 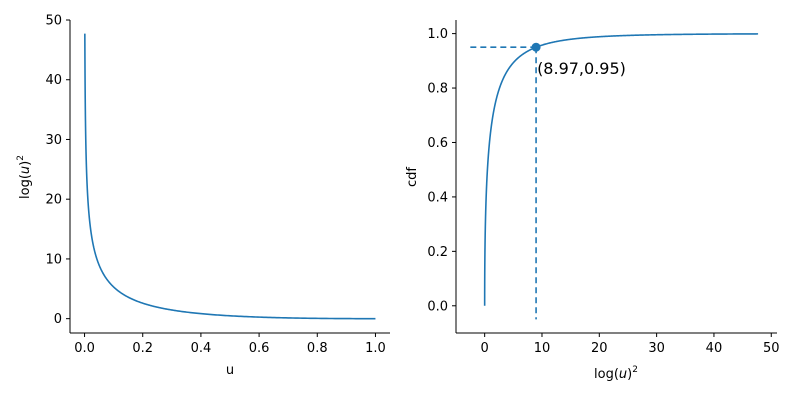 I want to click on right-y-tick-label: 0.0, so click(x=437, y=306).